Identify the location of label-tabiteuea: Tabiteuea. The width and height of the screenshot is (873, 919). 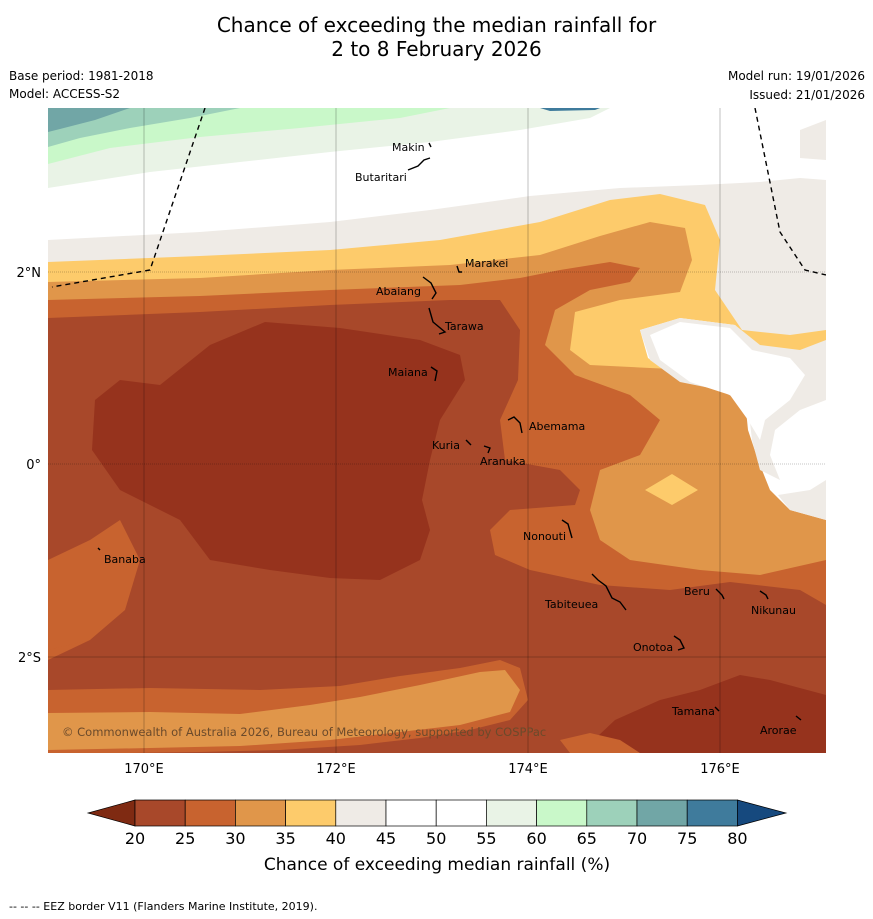
(571, 604).